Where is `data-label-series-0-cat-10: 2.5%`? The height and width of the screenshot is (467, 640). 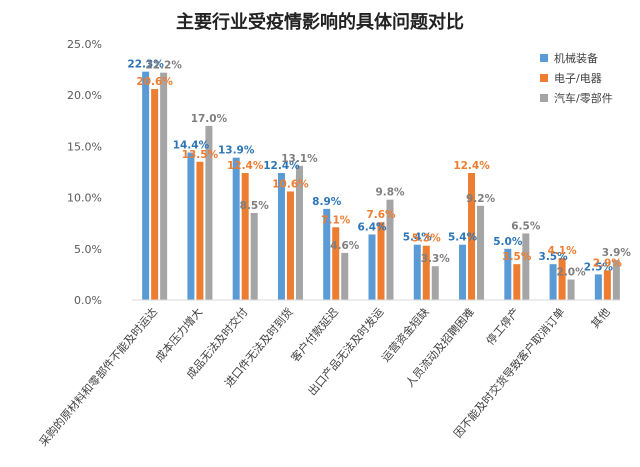
data-label-series-0-cat-10: 2.5% is located at coordinates (599, 267).